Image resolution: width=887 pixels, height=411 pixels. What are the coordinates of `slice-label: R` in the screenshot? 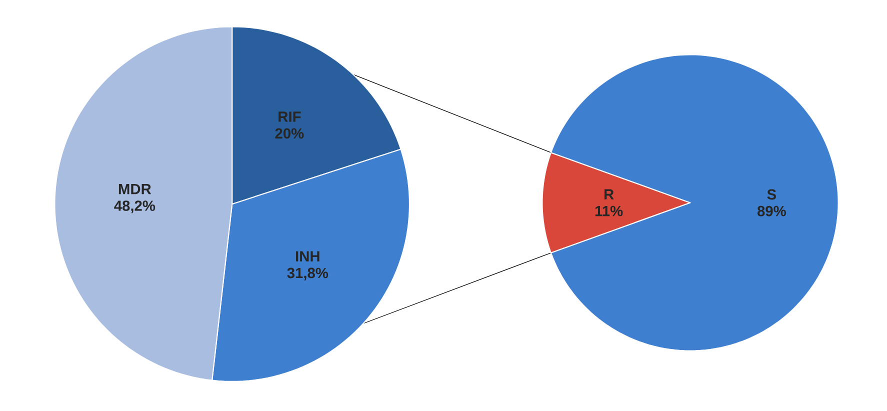 It's located at (609, 194).